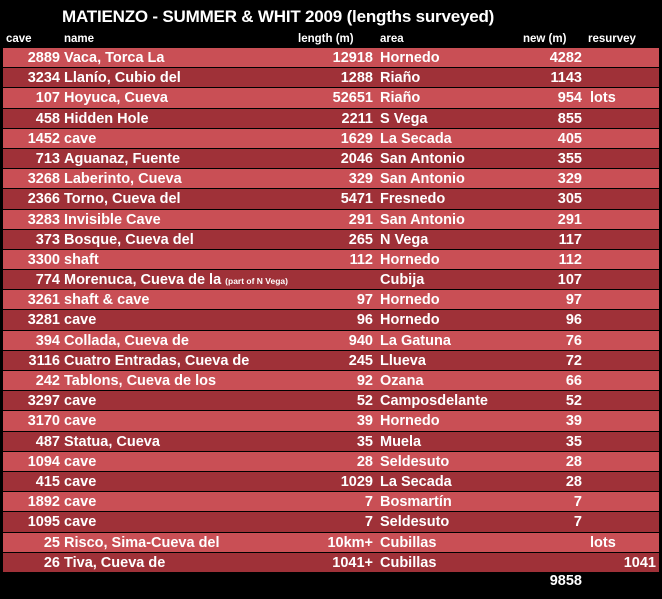 The height and width of the screenshot is (599, 662). What do you see at coordinates (331, 300) in the screenshot?
I see `table-row: 3261 shaft & cave 97 Hornedo 97` at bounding box center [331, 300].